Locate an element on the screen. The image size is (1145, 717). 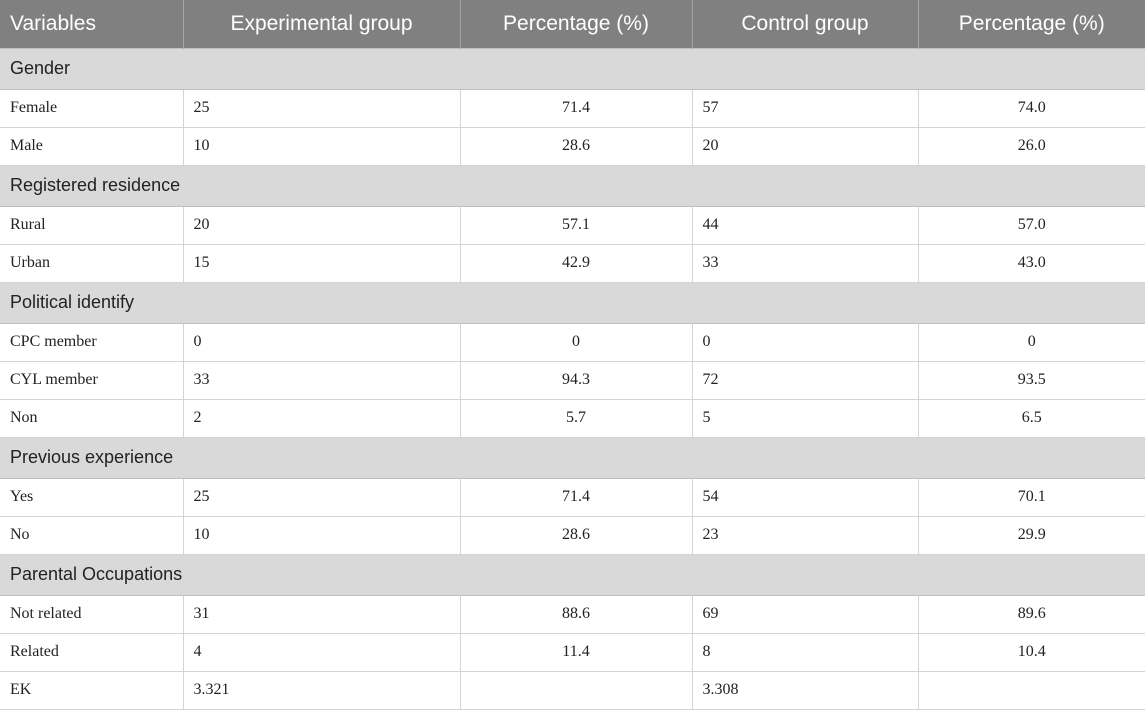
table-row: No 10 28.6 23 29.9 is located at coordinates (572, 535).